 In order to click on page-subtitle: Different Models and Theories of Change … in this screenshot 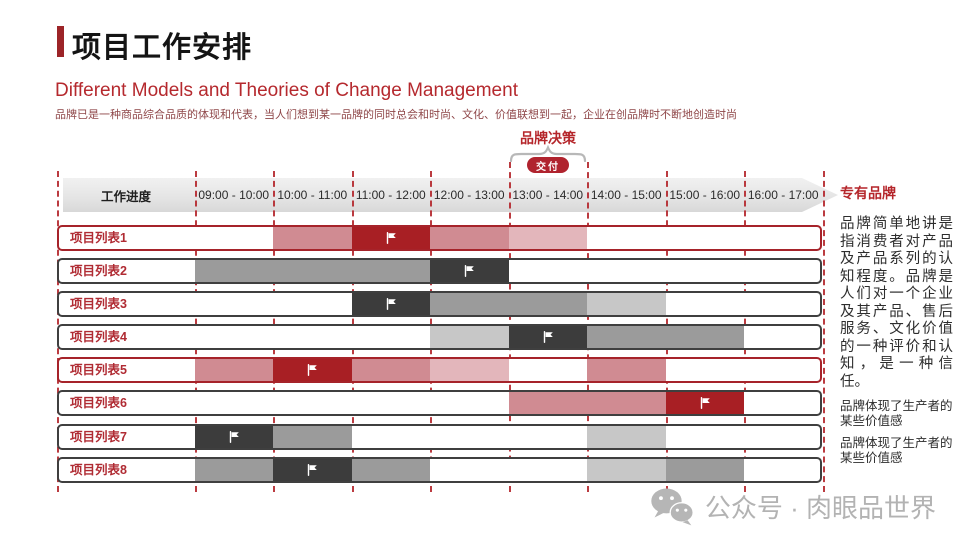, I will do `click(286, 90)`.